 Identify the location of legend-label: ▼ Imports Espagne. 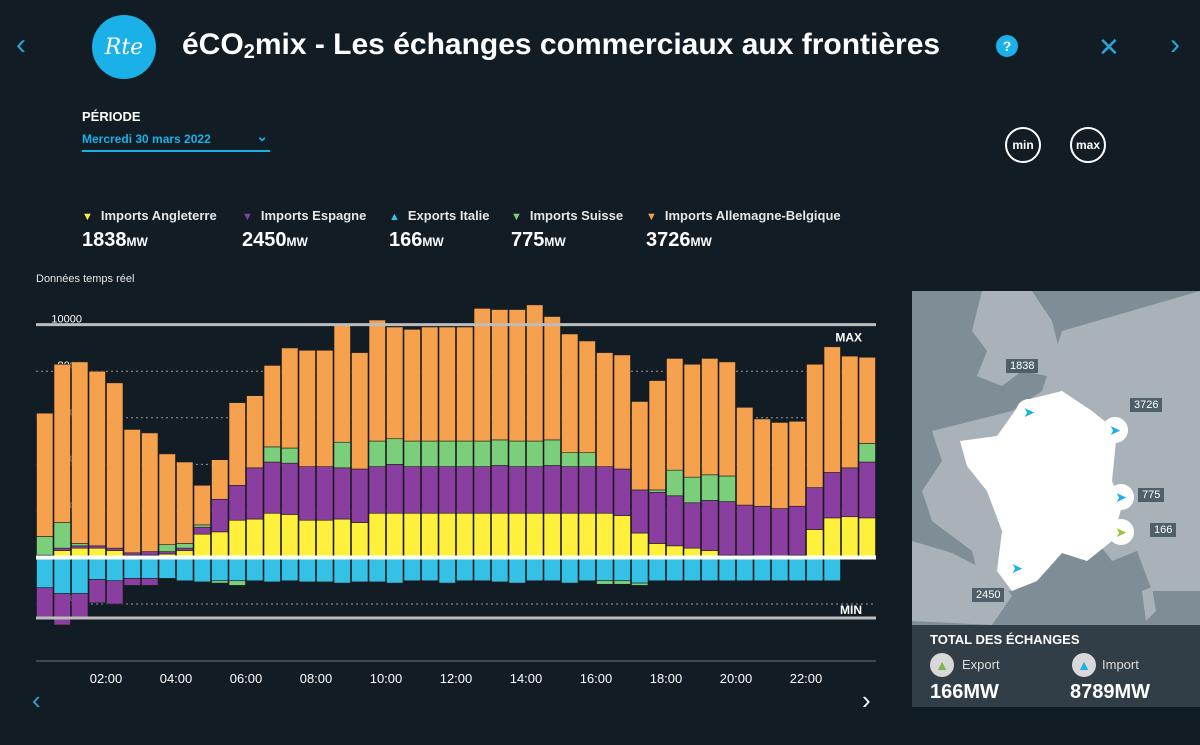
(304, 215).